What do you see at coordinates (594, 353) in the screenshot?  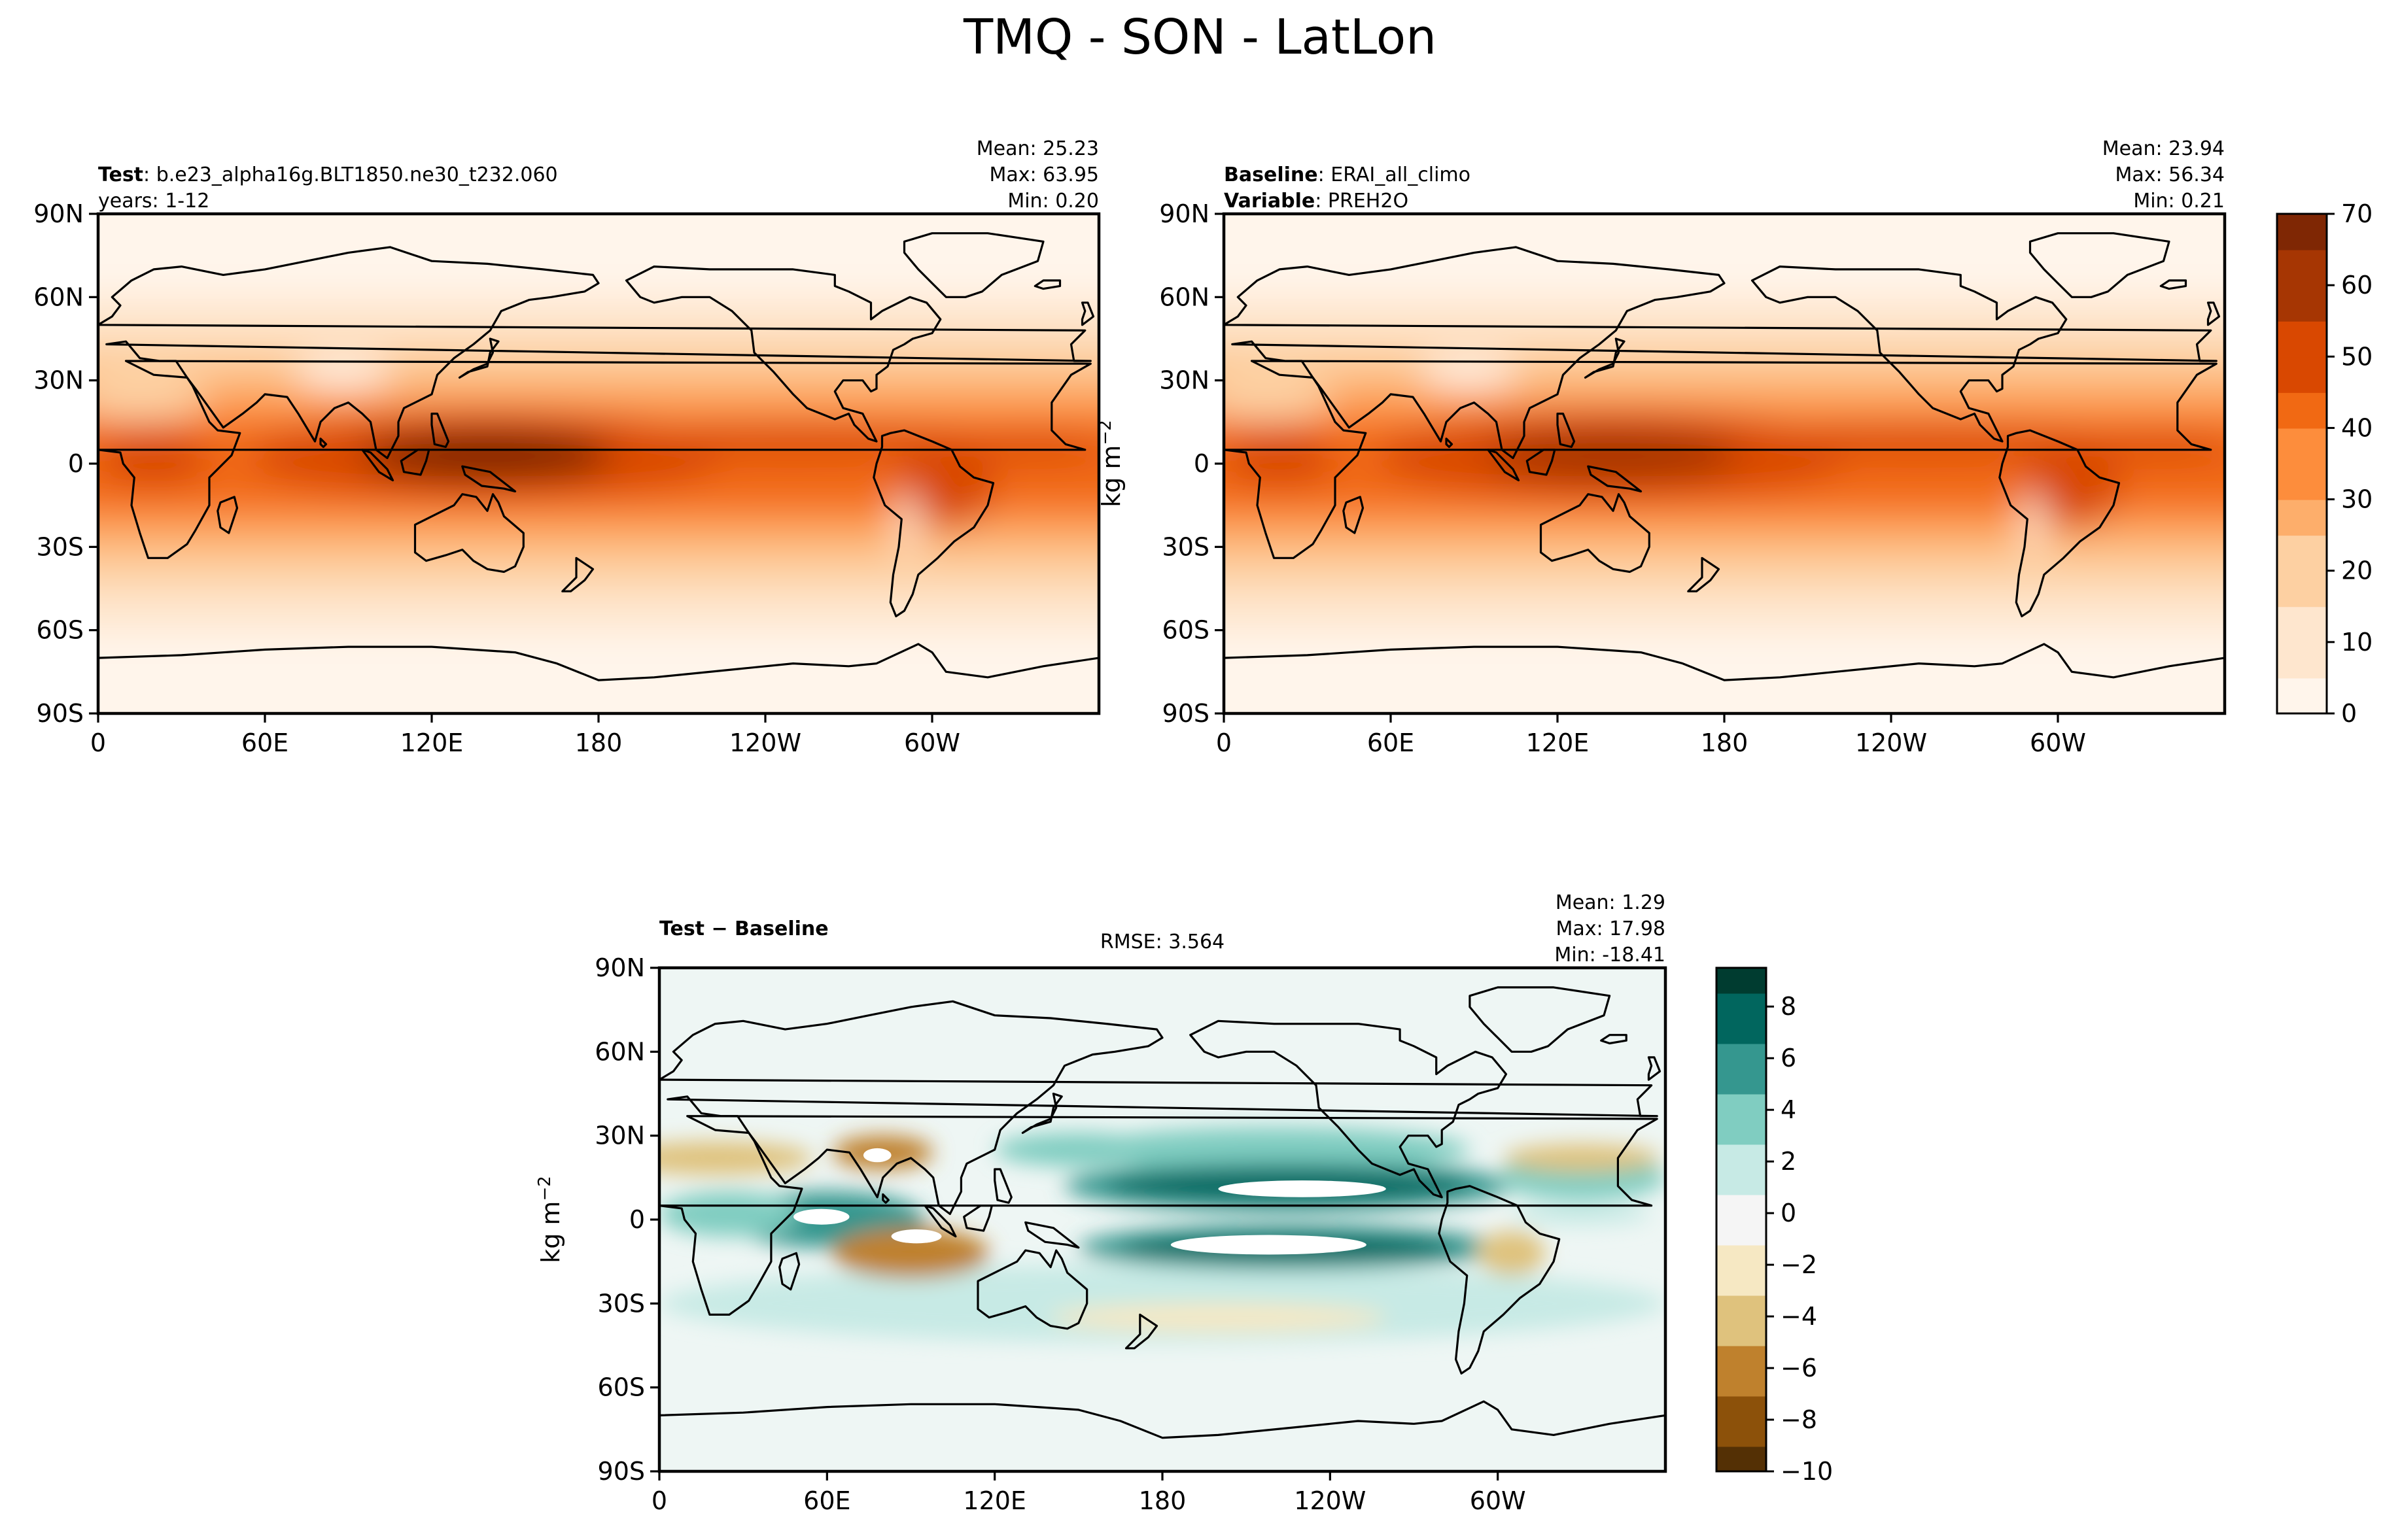 I see `test-coast-eurasia` at bounding box center [594, 353].